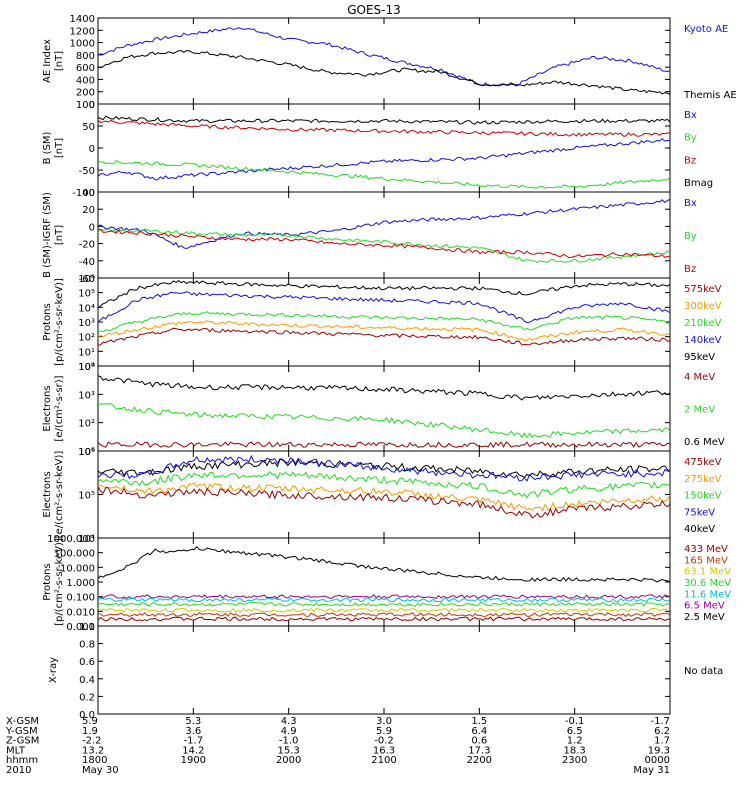  I want to click on y-tick-label: 100, so click(85, 105).